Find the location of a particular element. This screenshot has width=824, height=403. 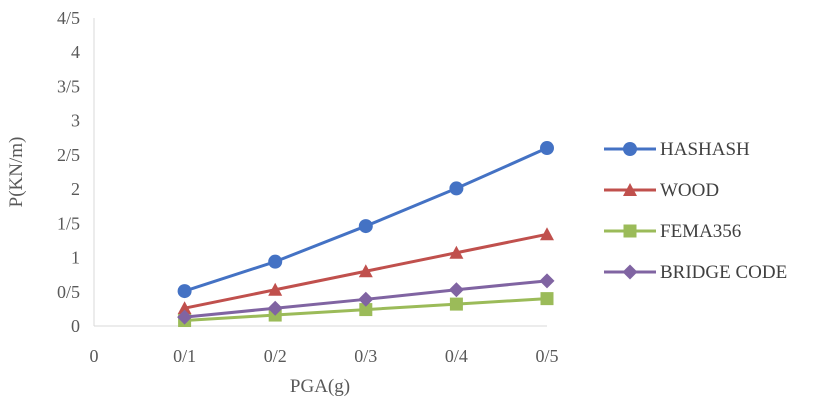

y-tick-label: 0 is located at coordinates (75, 326).